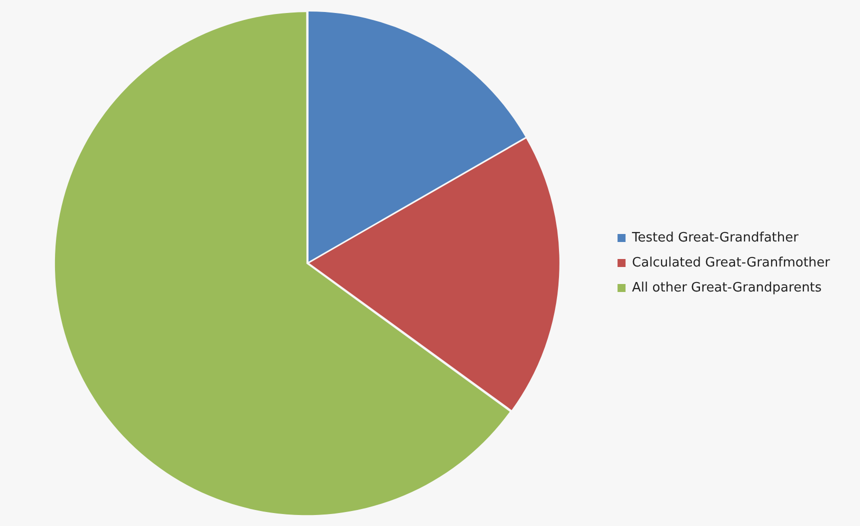 The image size is (860, 526). I want to click on legend-label: Tested Great-Grandfather, so click(715, 238).